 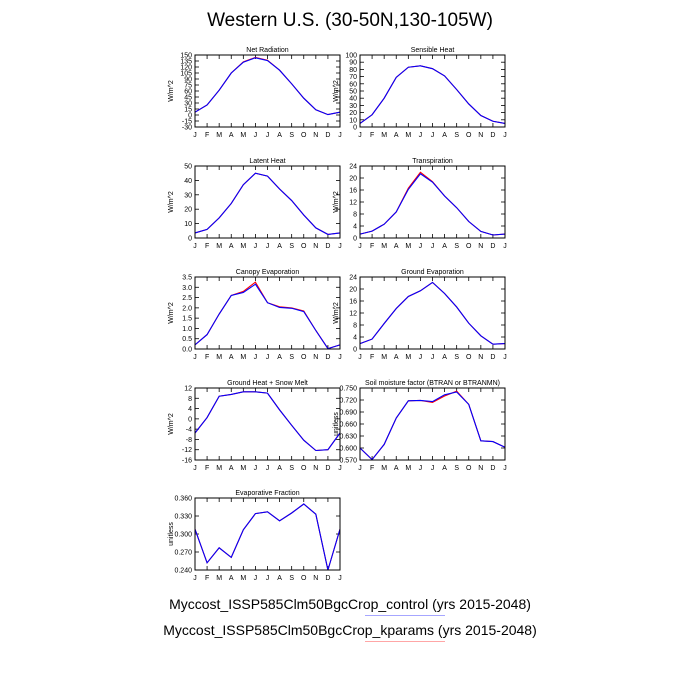 What do you see at coordinates (405, 615) in the screenshot?
I see `legend-swatch-control` at bounding box center [405, 615].